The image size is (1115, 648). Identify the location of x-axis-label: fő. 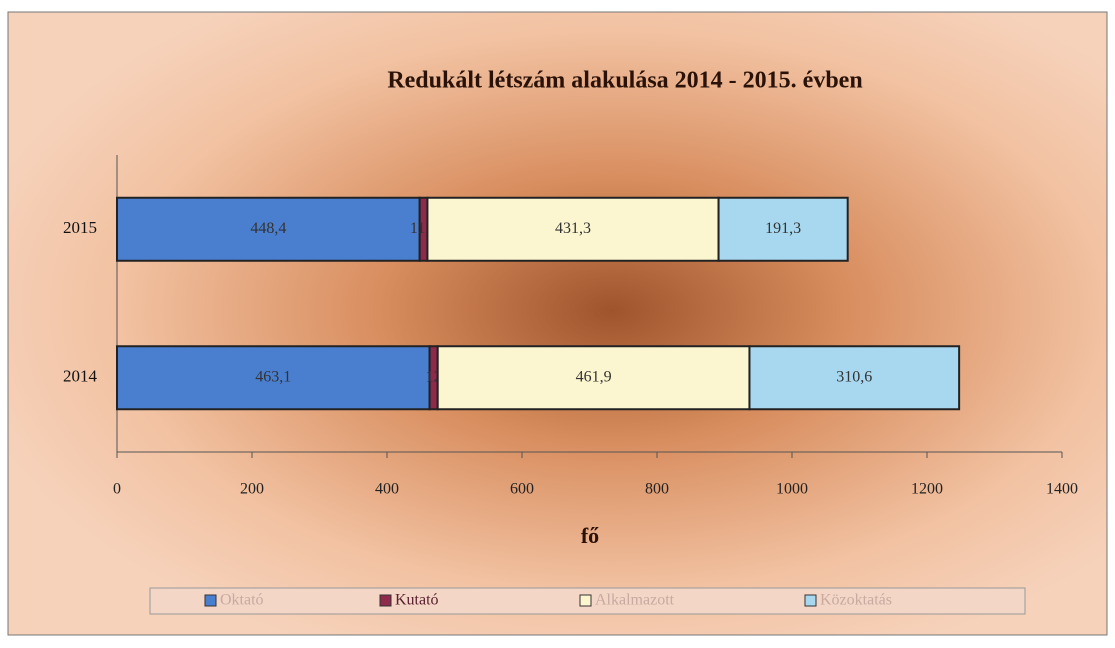
(590, 535).